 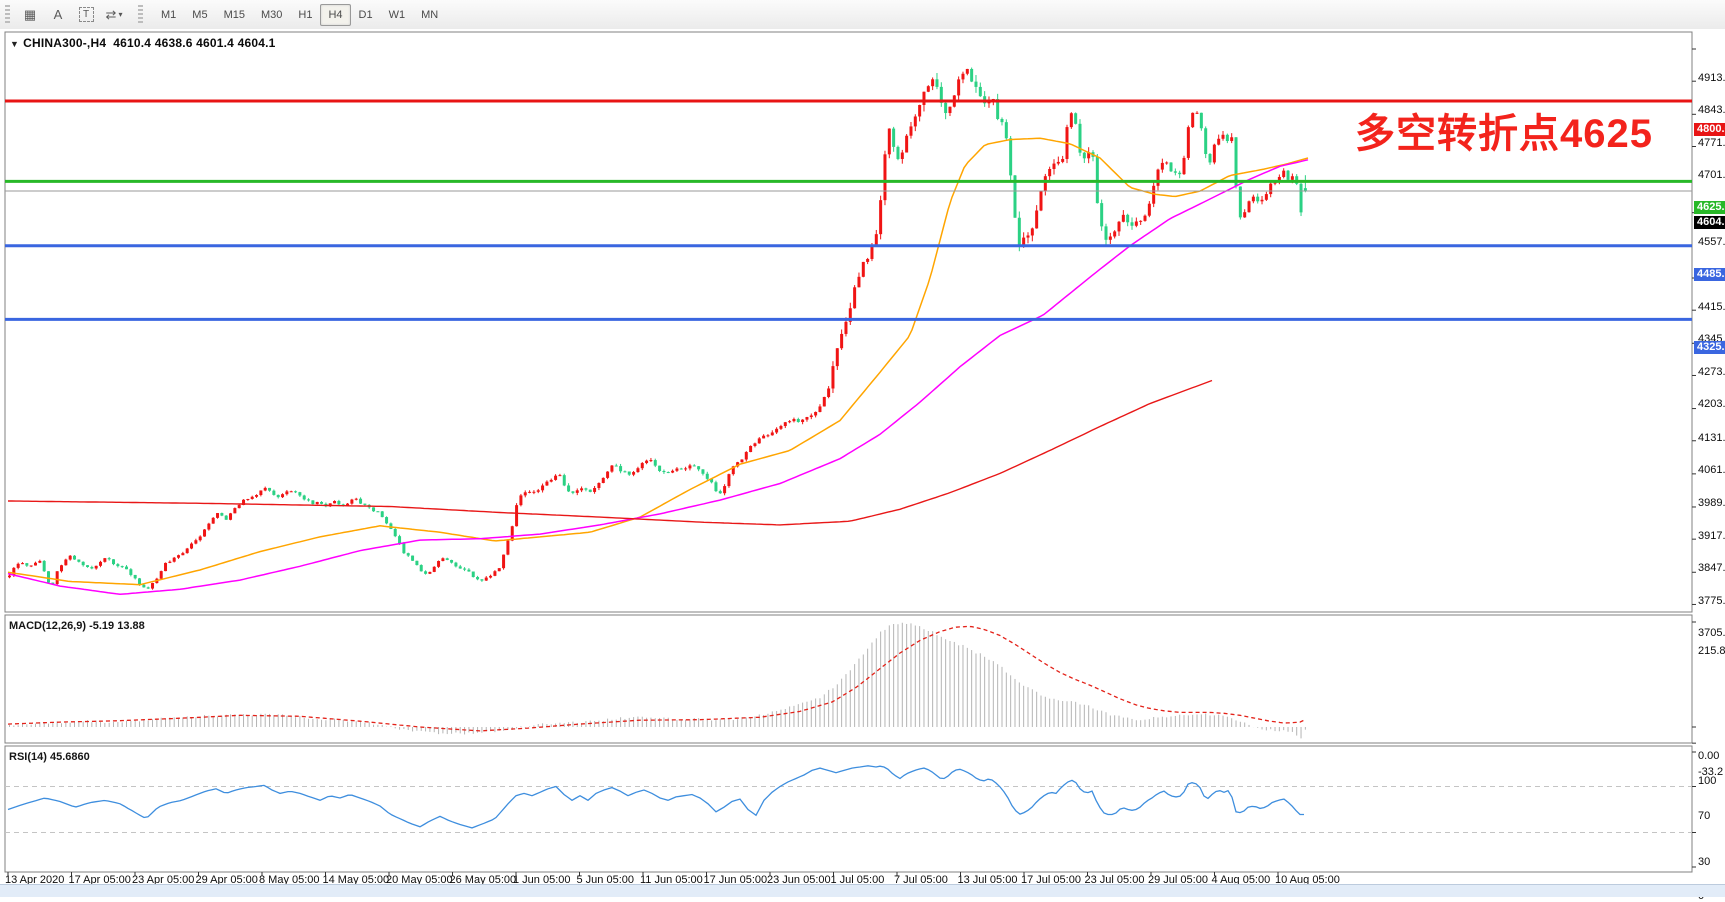 I want to click on arrange-icon: ⇄ ▾, so click(x=114, y=14).